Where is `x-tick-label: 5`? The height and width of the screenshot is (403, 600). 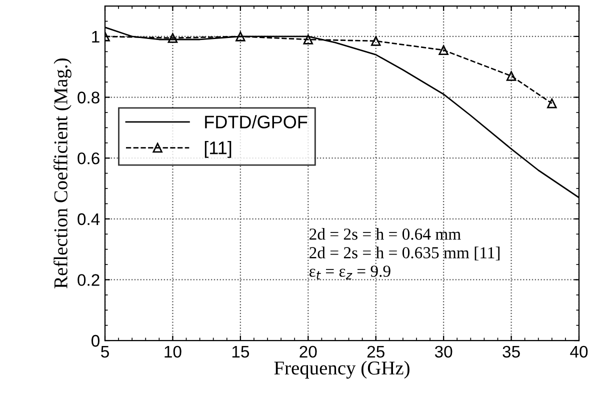
x-tick-label: 5 is located at coordinates (105, 352).